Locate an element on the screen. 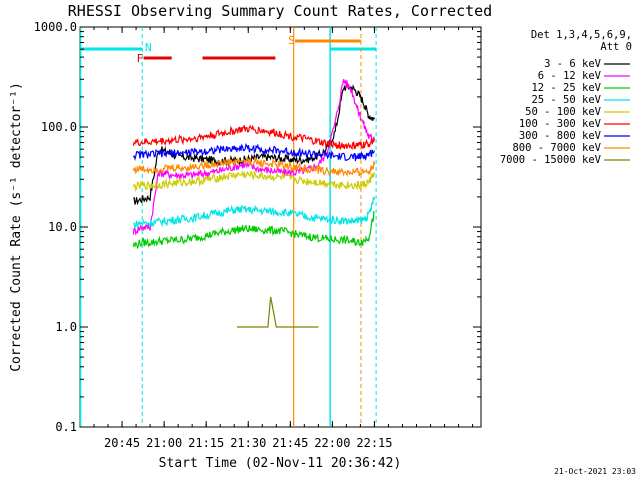 The width and height of the screenshot is (640, 480). x-tick-label: 21:00 is located at coordinates (164, 443).